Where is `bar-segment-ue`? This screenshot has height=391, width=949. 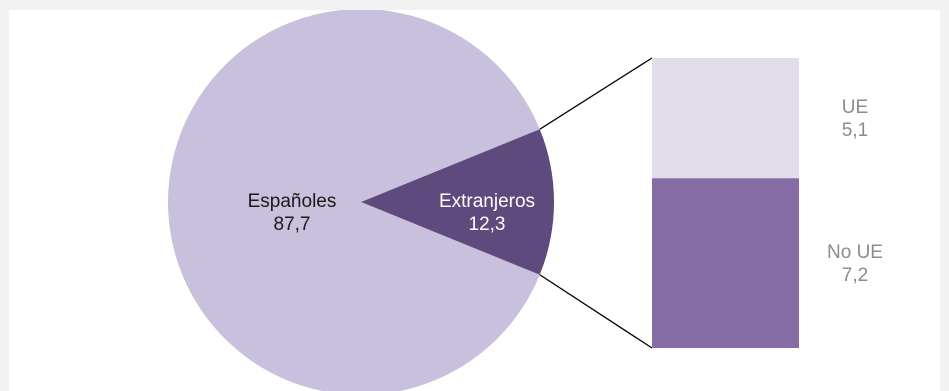 bar-segment-ue is located at coordinates (725, 118).